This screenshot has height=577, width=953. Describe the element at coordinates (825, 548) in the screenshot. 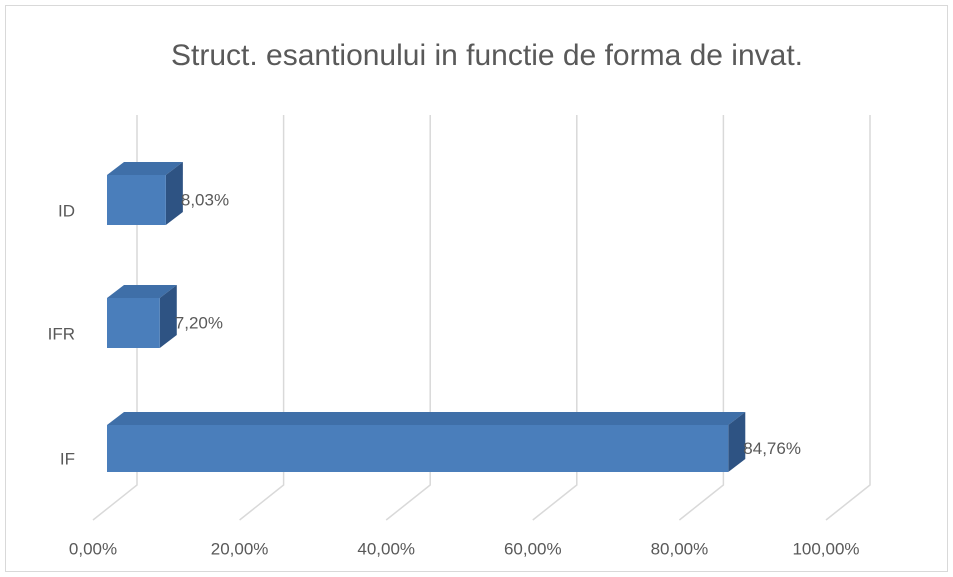

I see `x-tick-label: 100,00%` at that location.